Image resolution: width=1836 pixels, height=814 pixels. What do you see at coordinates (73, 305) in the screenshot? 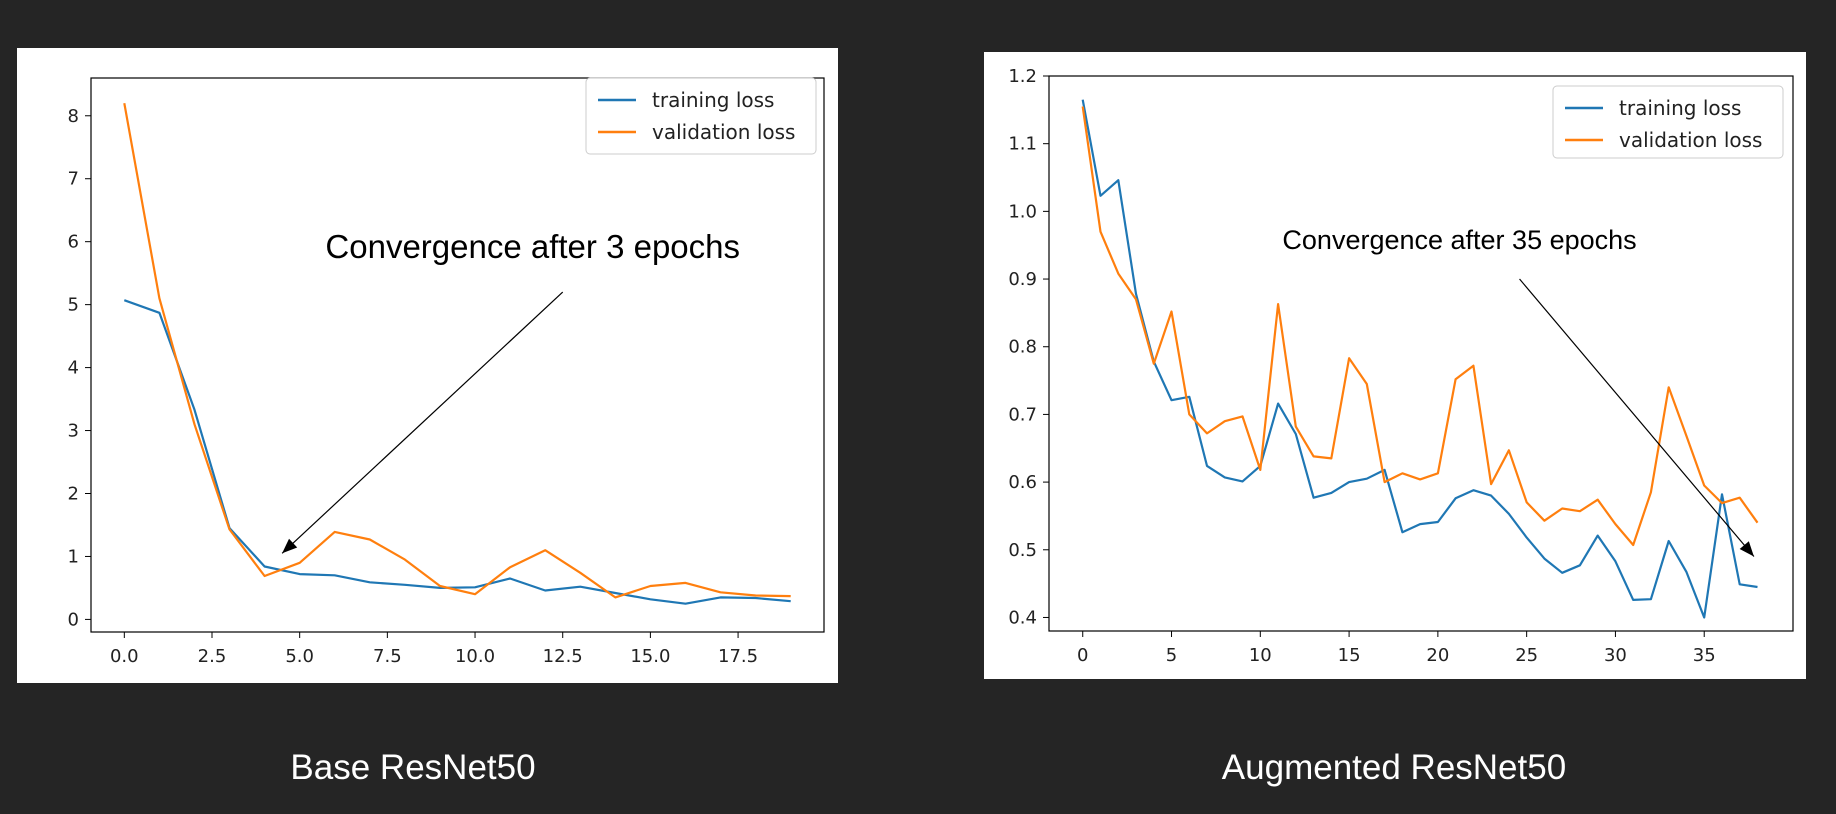
I see `y-tick-label: 5` at bounding box center [73, 305].